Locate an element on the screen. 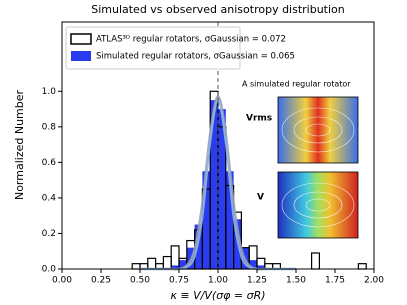 The image size is (407, 305). inset-label: Vrms is located at coordinates (259, 119).